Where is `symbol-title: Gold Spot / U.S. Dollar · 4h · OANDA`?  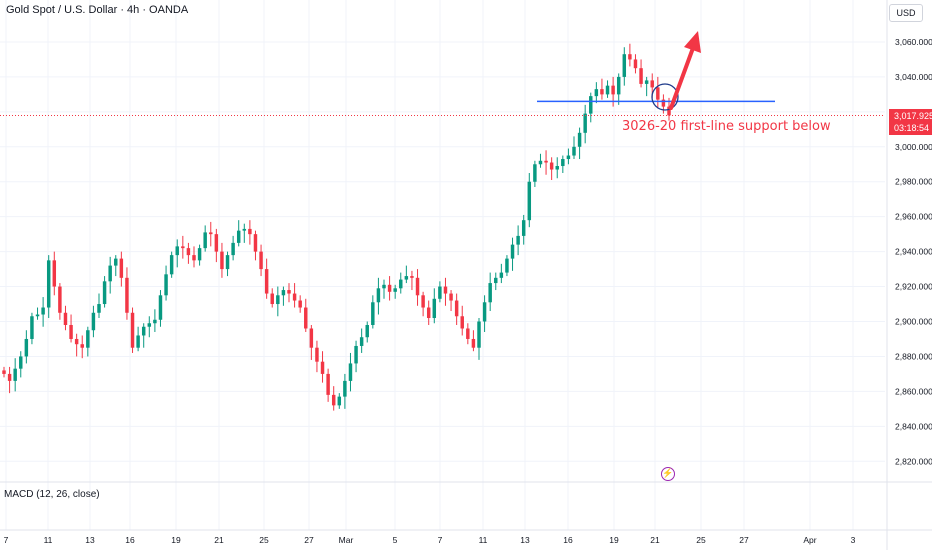 symbol-title: Gold Spot / U.S. Dollar · 4h · OANDA is located at coordinates (97, 10).